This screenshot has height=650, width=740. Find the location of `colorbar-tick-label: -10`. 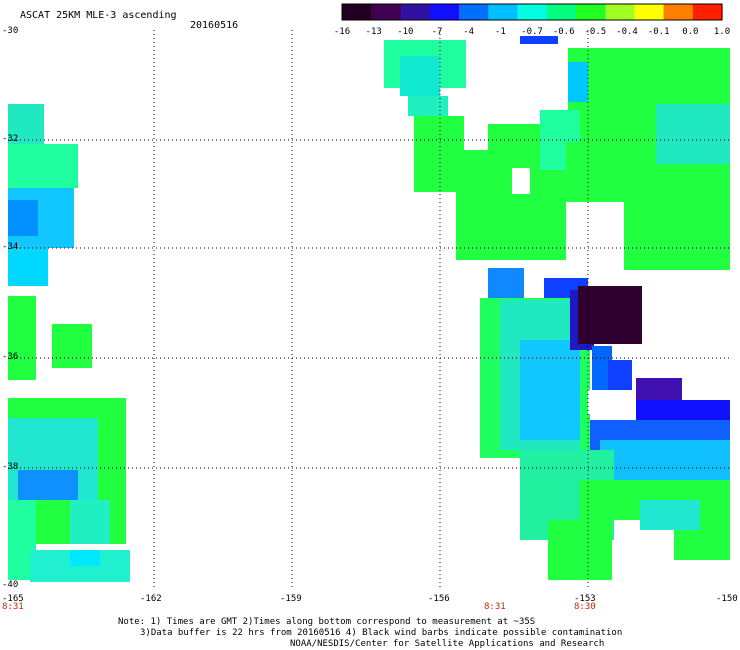

colorbar-tick-label: -10 is located at coordinates (405, 32).